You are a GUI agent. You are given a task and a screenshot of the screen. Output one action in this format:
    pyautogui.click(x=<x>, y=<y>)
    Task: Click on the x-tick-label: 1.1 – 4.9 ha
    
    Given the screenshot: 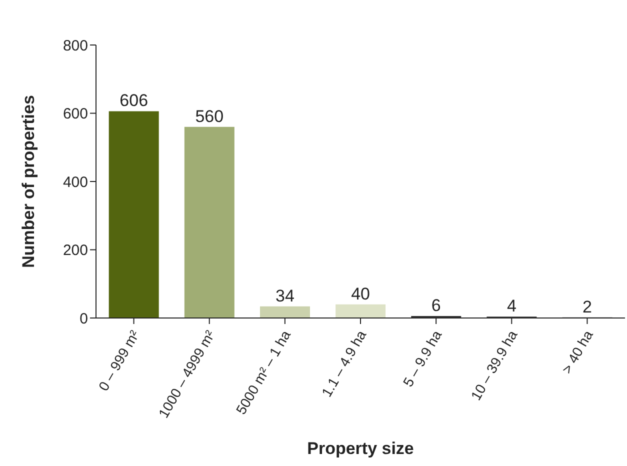 What is the action you would take?
    pyautogui.click(x=344, y=363)
    